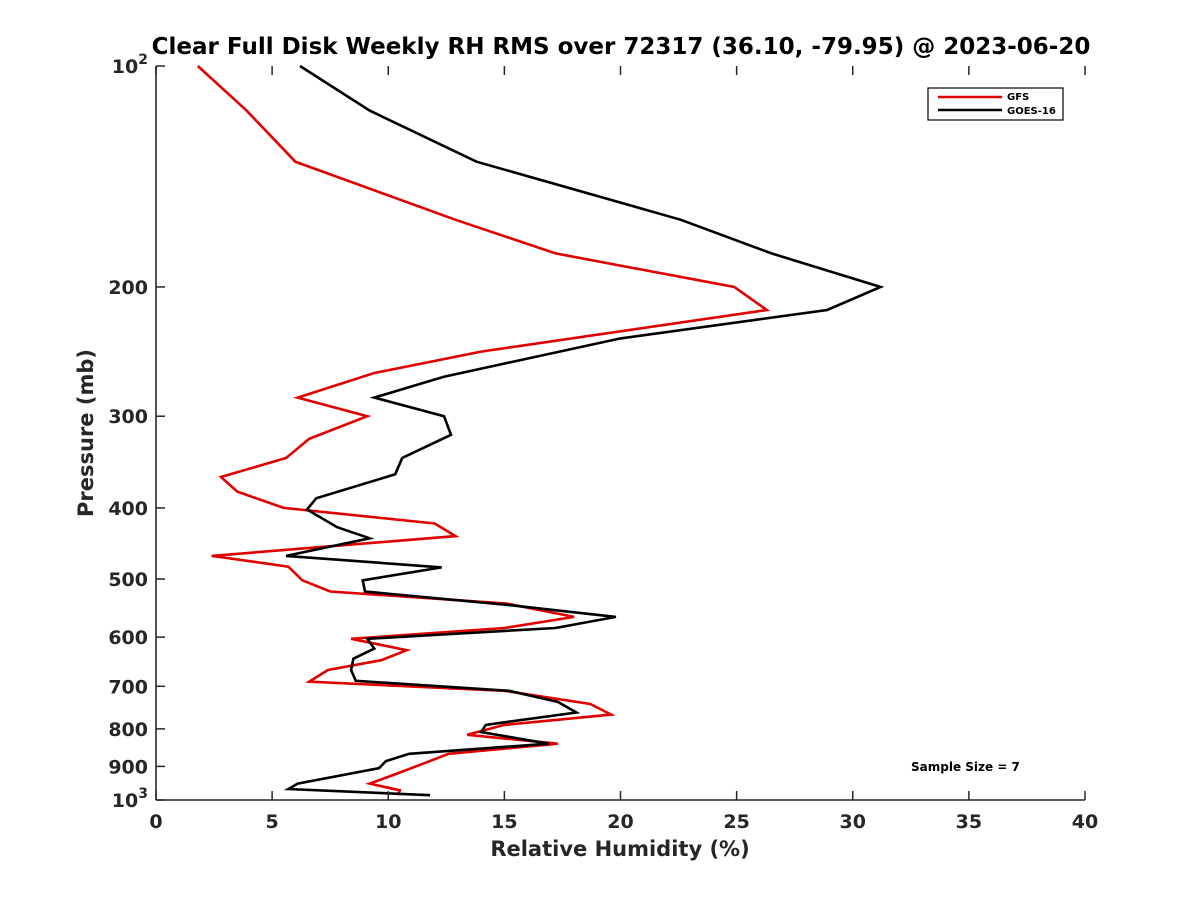  I want to click on legend-label-goes16: GOES-16, so click(1031, 111).